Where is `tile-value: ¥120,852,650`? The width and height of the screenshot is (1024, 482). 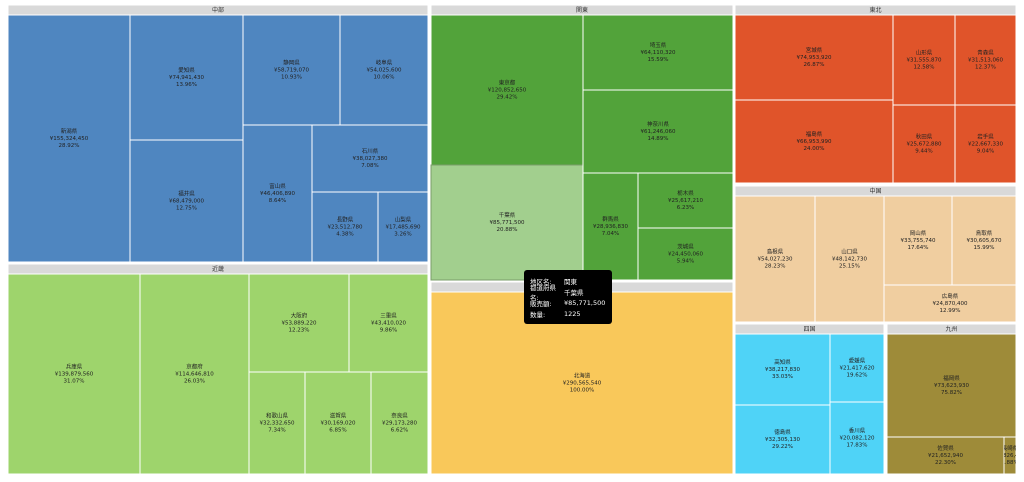 tile-value: ¥120,852,650 is located at coordinates (507, 91).